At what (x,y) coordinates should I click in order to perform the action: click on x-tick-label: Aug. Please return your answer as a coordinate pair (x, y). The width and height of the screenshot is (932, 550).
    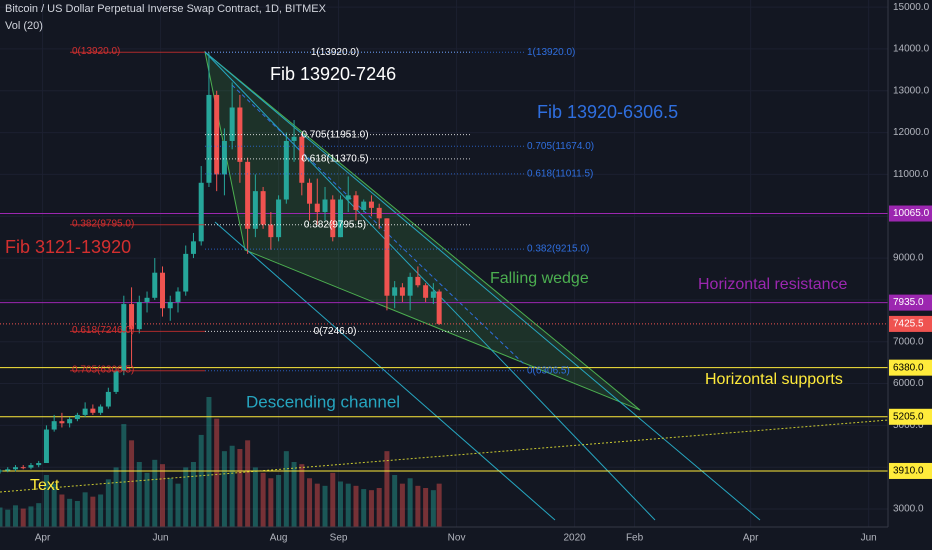
    Looking at the image, I should click on (279, 538).